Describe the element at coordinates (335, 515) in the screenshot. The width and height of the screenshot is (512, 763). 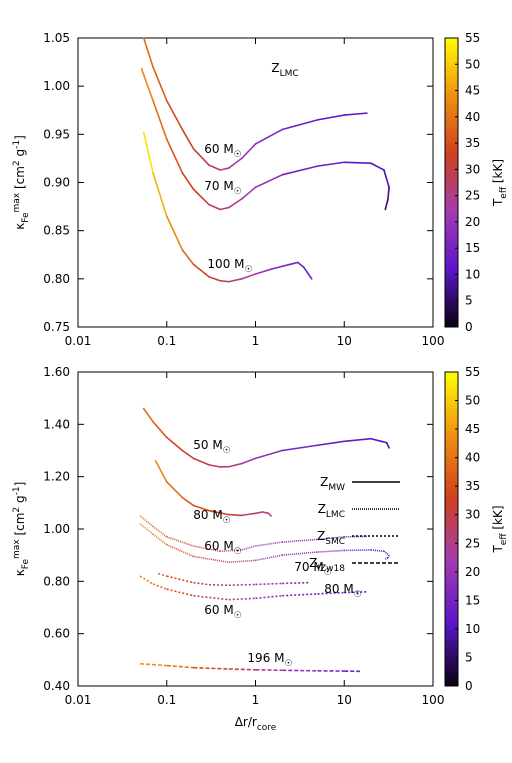
I see `text-run: LMC` at that location.